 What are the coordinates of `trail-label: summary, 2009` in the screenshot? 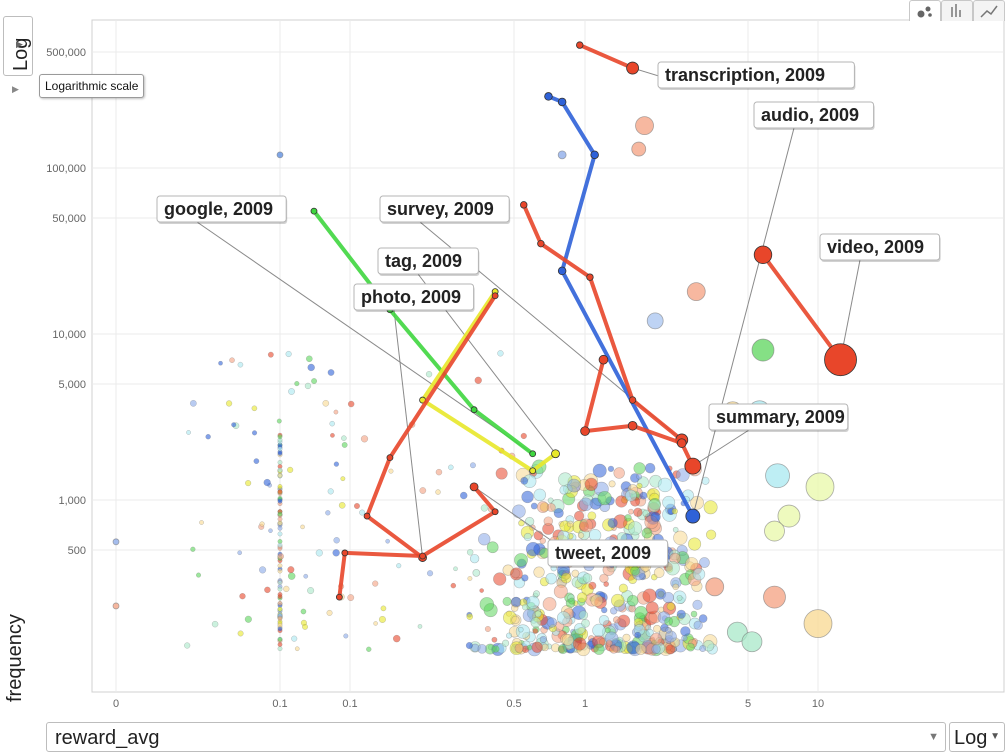 It's located at (780, 417).